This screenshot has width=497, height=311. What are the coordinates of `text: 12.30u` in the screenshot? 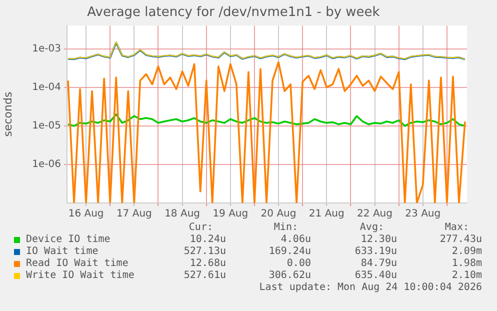 It's located at (378, 239).